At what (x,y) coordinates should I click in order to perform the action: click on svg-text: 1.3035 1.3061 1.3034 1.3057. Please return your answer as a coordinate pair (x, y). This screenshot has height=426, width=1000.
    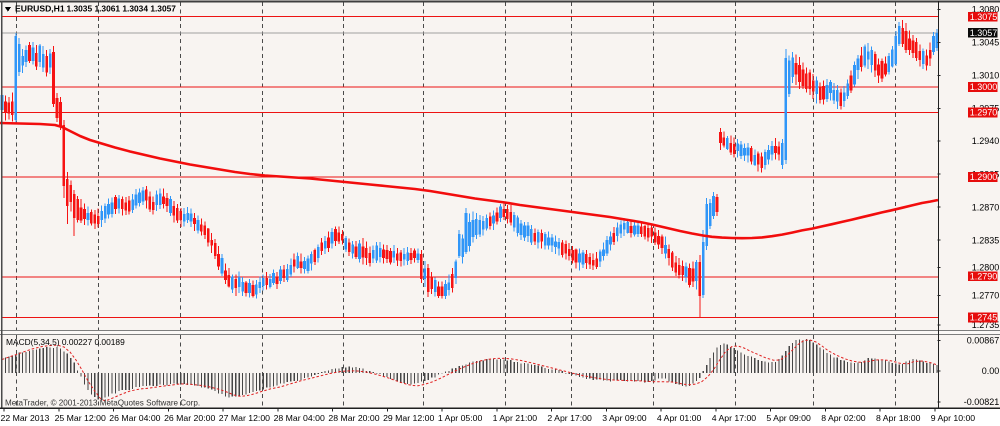
    Looking at the image, I should click on (122, 9).